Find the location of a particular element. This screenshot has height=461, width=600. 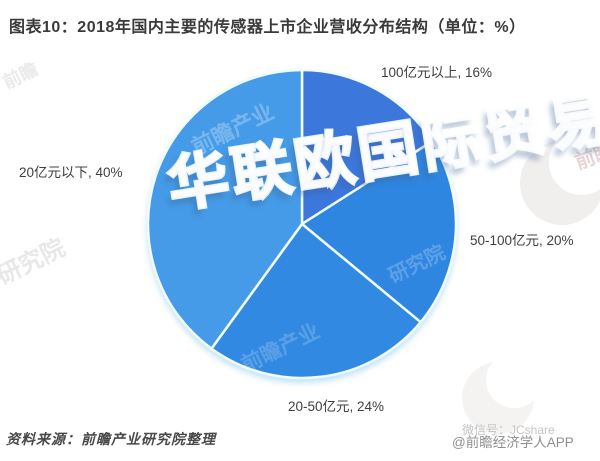

pie-slice-100亿元以上 is located at coordinates (367, 147).